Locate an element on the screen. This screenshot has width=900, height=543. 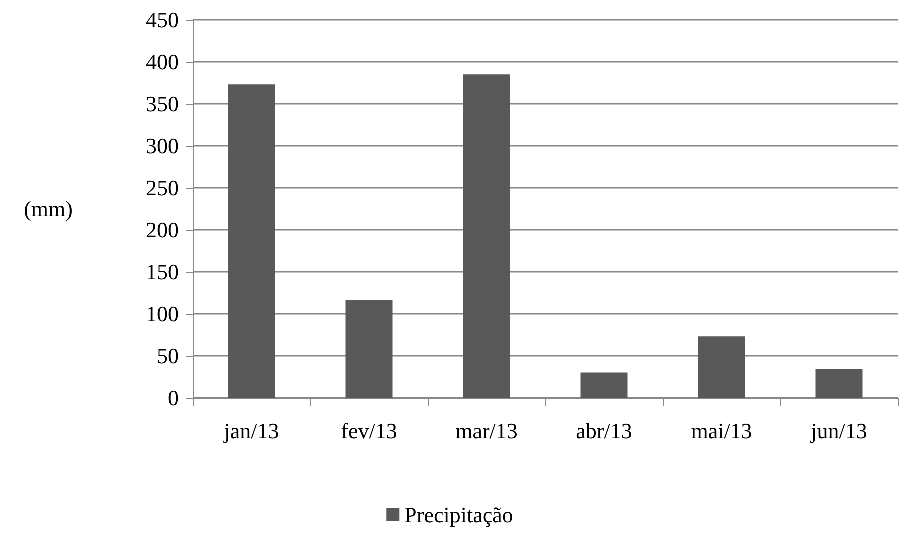
x-tick-label: abr/13 is located at coordinates (604, 431).